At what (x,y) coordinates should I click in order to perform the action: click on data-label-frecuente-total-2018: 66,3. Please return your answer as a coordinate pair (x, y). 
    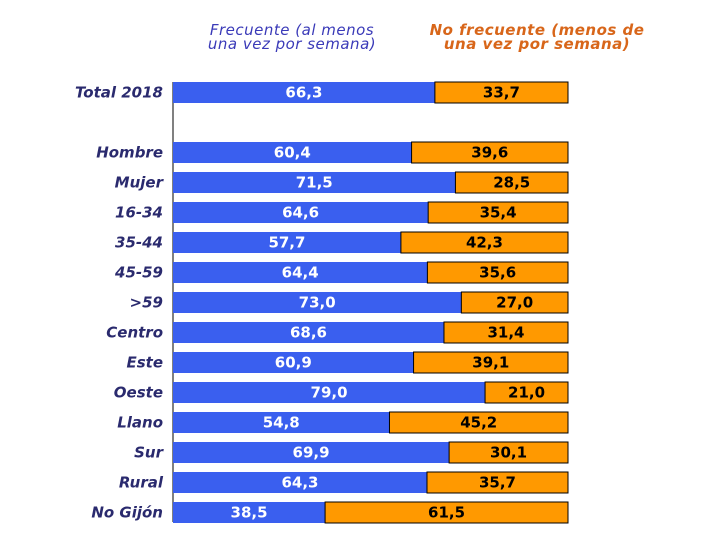
    Looking at the image, I should click on (303, 93).